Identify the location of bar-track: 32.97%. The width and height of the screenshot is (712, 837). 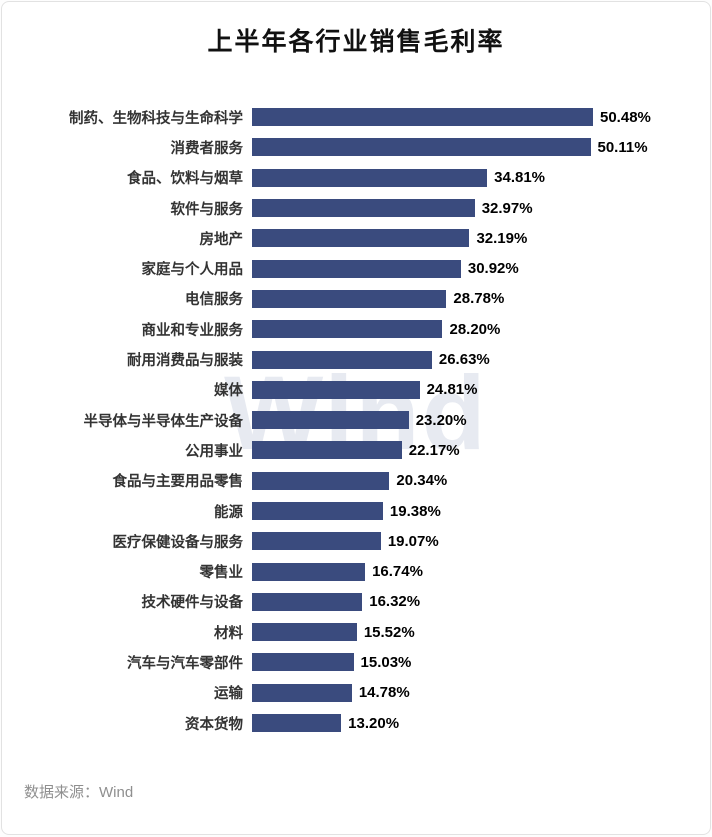
(477, 208).